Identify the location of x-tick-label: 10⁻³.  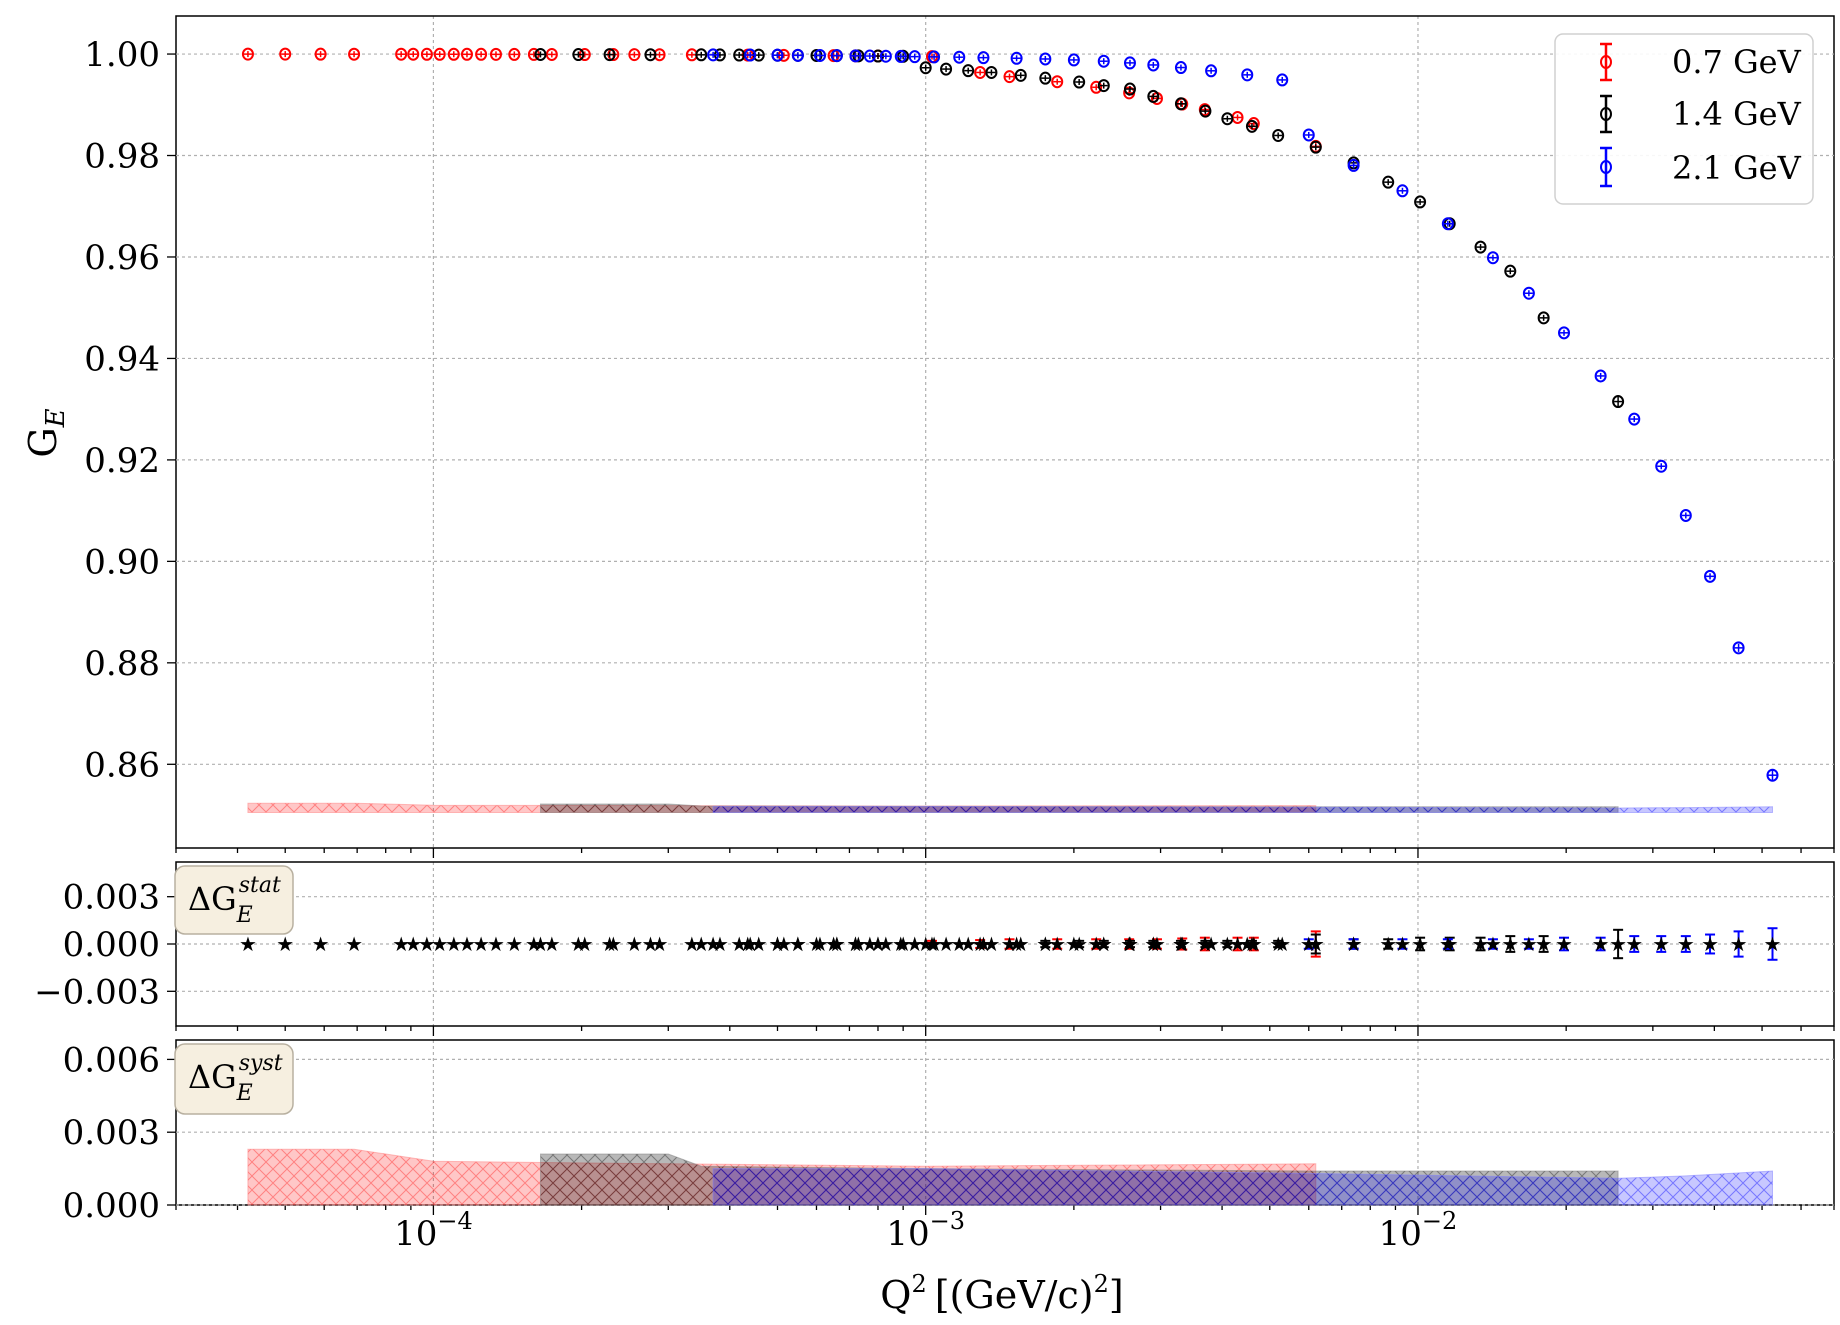
(925, 1230).